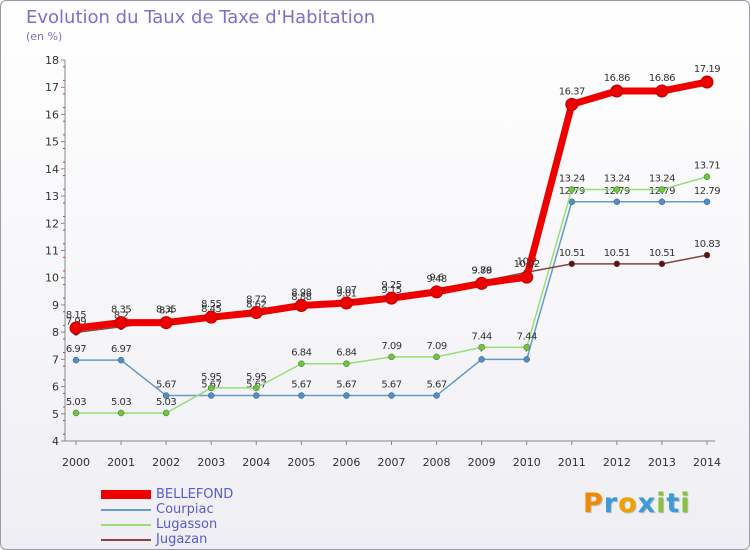 This screenshot has height=550, width=750. What do you see at coordinates (52, 196) in the screenshot?
I see `y-tick-label: 13` at bounding box center [52, 196].